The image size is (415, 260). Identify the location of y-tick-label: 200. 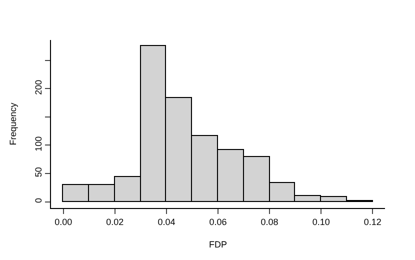
(38, 87).